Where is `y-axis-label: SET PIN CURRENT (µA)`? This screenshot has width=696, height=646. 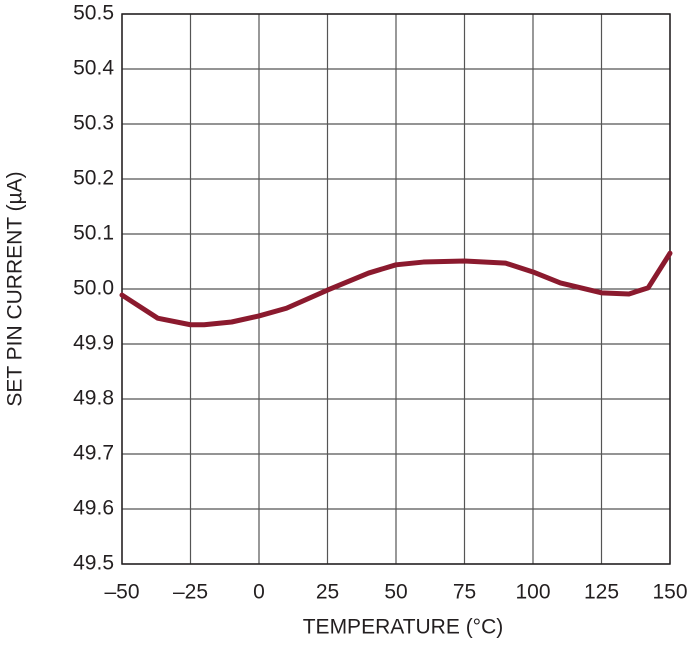 y-axis-label: SET PIN CURRENT (µA) is located at coordinates (15, 288).